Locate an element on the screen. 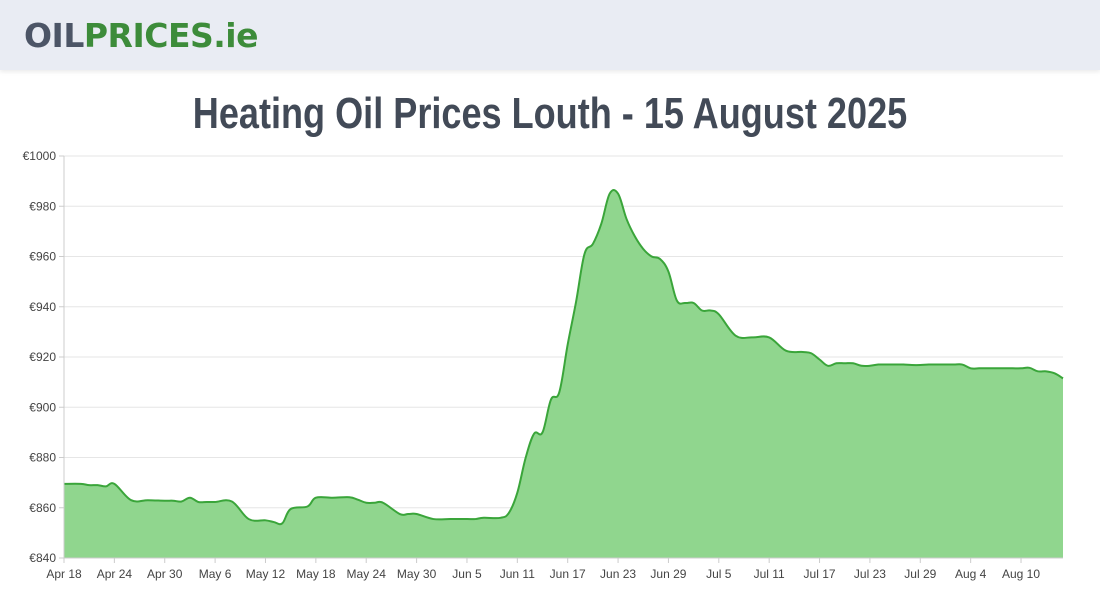  y-tick-label: €900 is located at coordinates (42, 407).